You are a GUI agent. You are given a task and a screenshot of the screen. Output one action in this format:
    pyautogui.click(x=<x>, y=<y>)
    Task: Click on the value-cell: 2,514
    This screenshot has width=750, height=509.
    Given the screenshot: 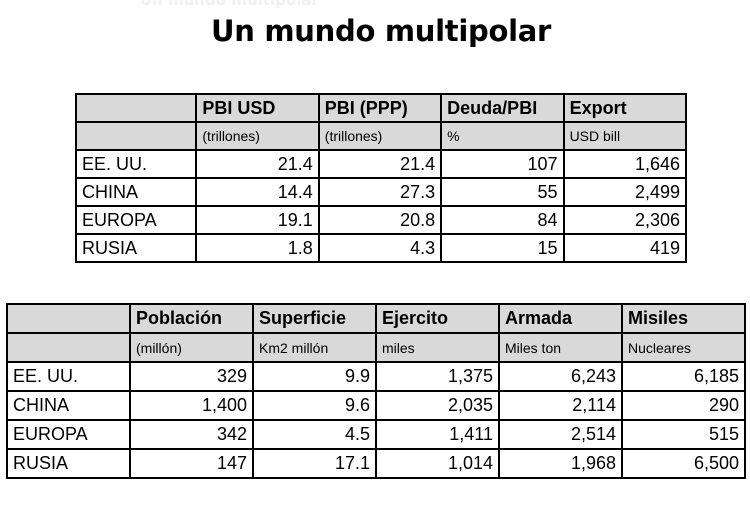 What is the action you would take?
    pyautogui.click(x=560, y=434)
    